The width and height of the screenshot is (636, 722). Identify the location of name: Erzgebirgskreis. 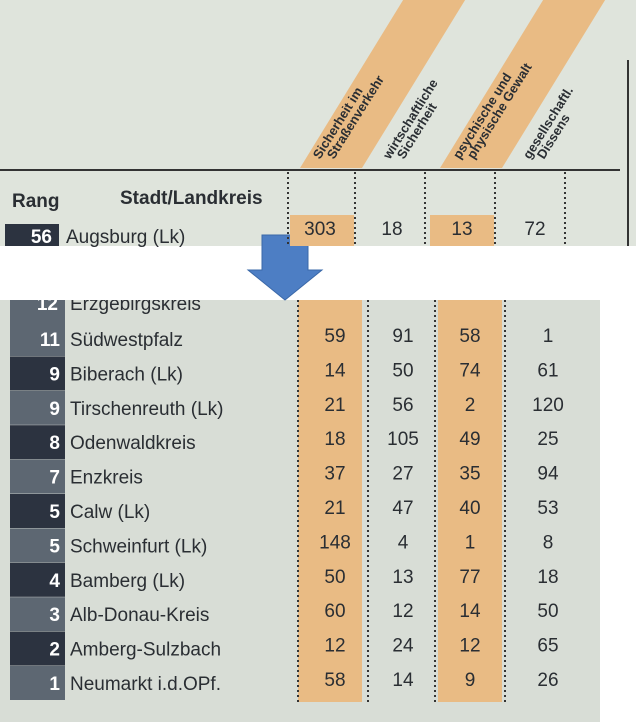
(135, 304).